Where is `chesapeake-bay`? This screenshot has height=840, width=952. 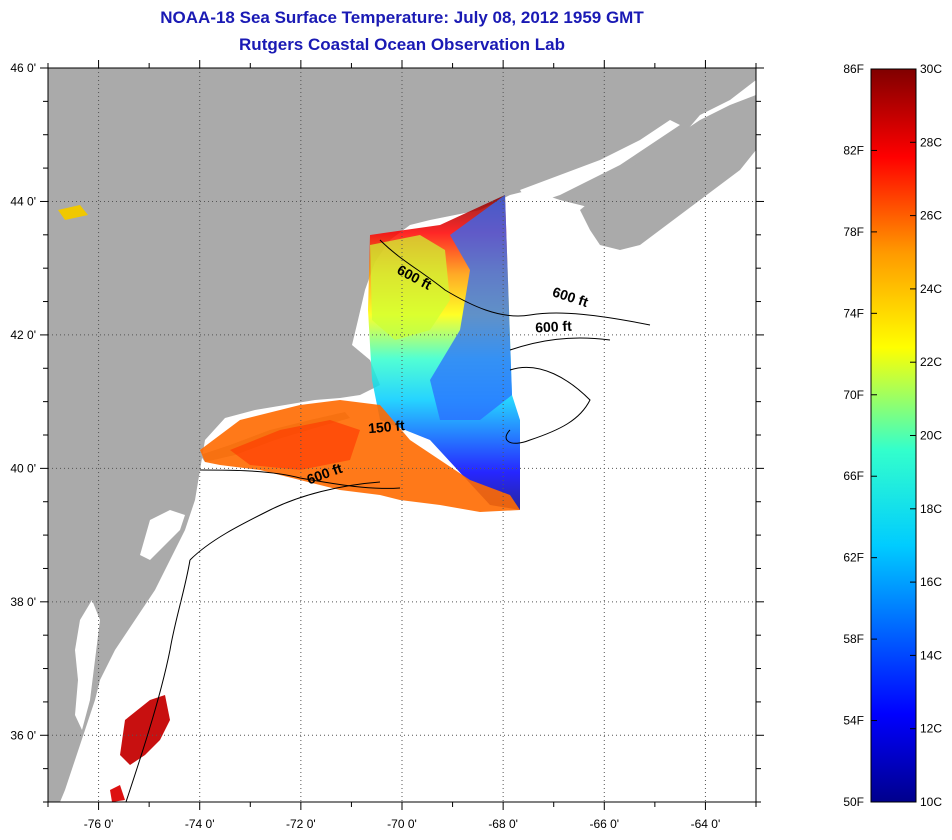
chesapeake-bay is located at coordinates (87, 665).